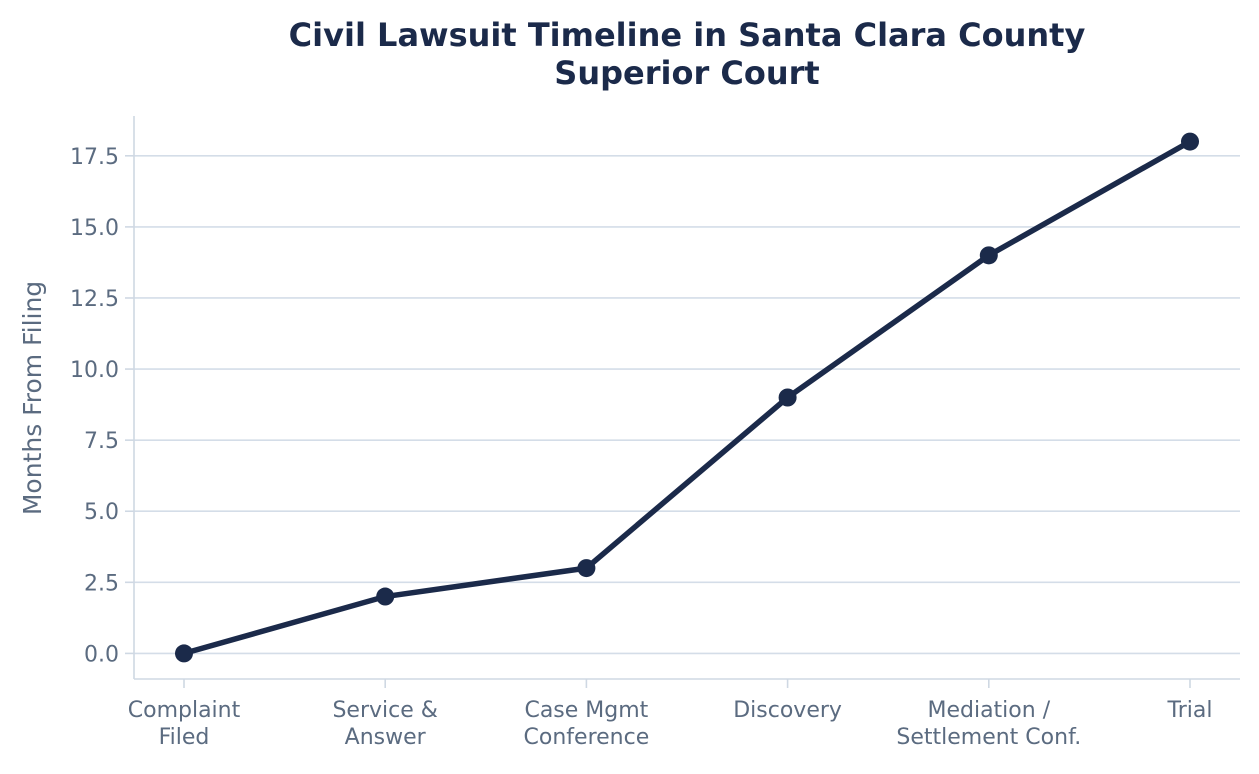 This screenshot has width=1259, height=774. What do you see at coordinates (94, 157) in the screenshot?
I see `y-tick-label: 17.5` at bounding box center [94, 157].